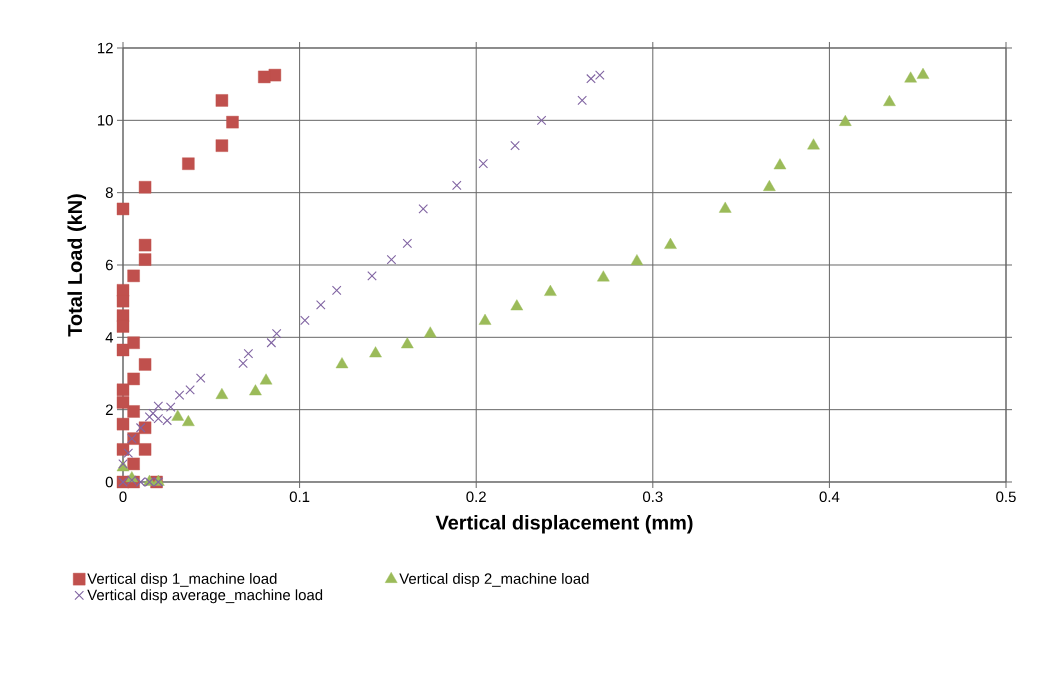 The width and height of the screenshot is (1047, 698). What do you see at coordinates (205, 596) in the screenshot?
I see `legend-label: Vertical disp average_machine load` at bounding box center [205, 596].